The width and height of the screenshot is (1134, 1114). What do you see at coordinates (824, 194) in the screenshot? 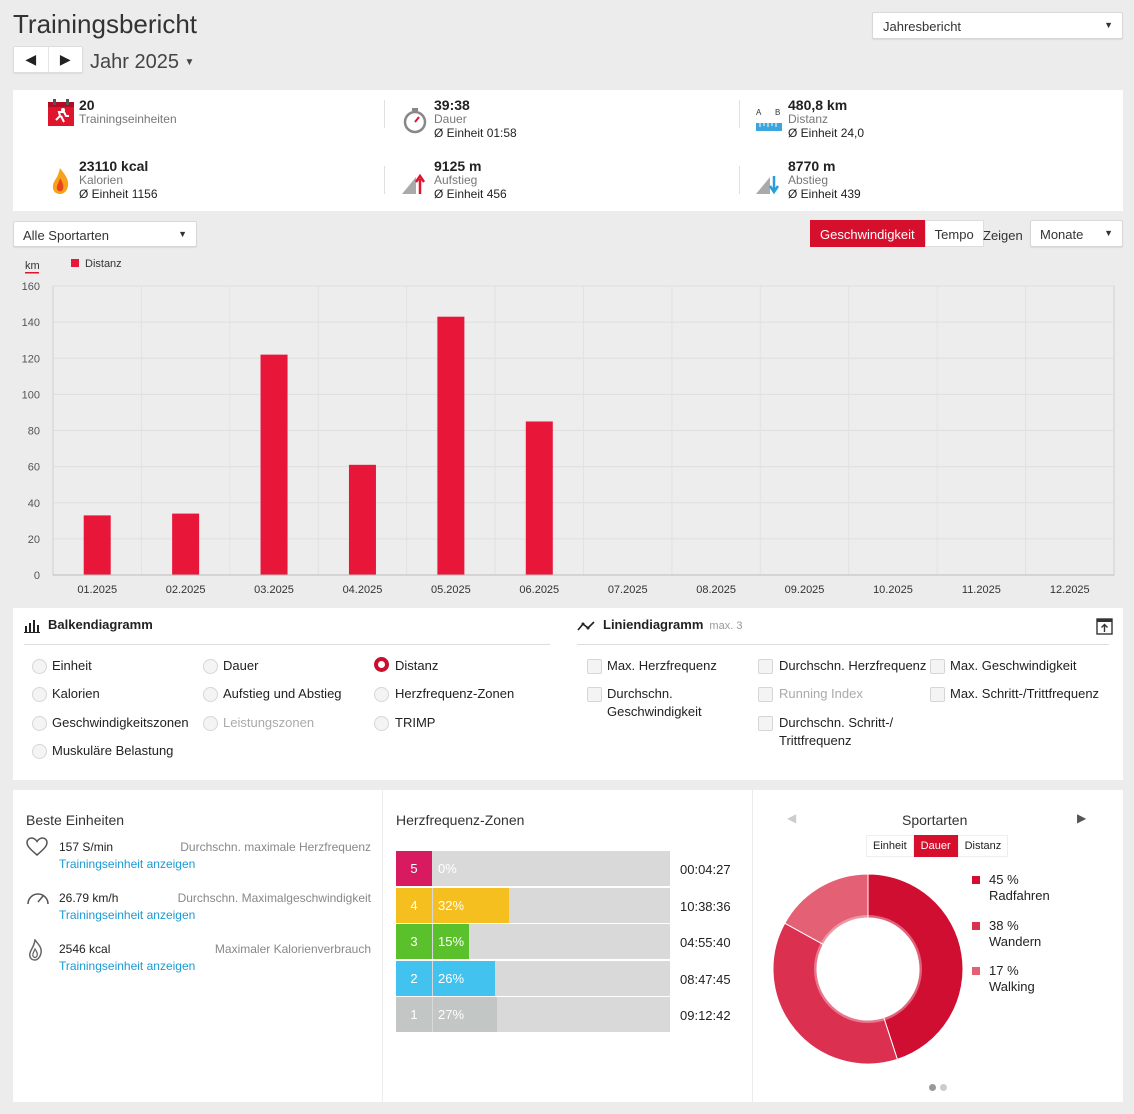
I see `stat-average: Ø Einheit 439` at bounding box center [824, 194].